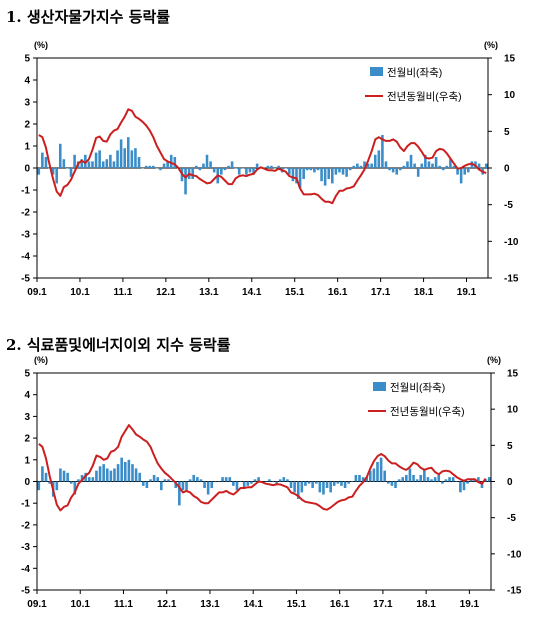 This screenshot has width=535, height=618. Describe the element at coordinates (381, 292) in the screenshot. I see `x-tick-label: 17.1` at that location.